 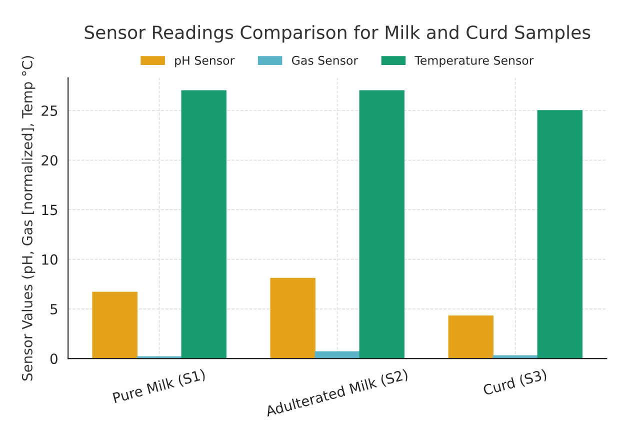 I want to click on x-tick-label: Curd (S3), so click(x=515, y=383).